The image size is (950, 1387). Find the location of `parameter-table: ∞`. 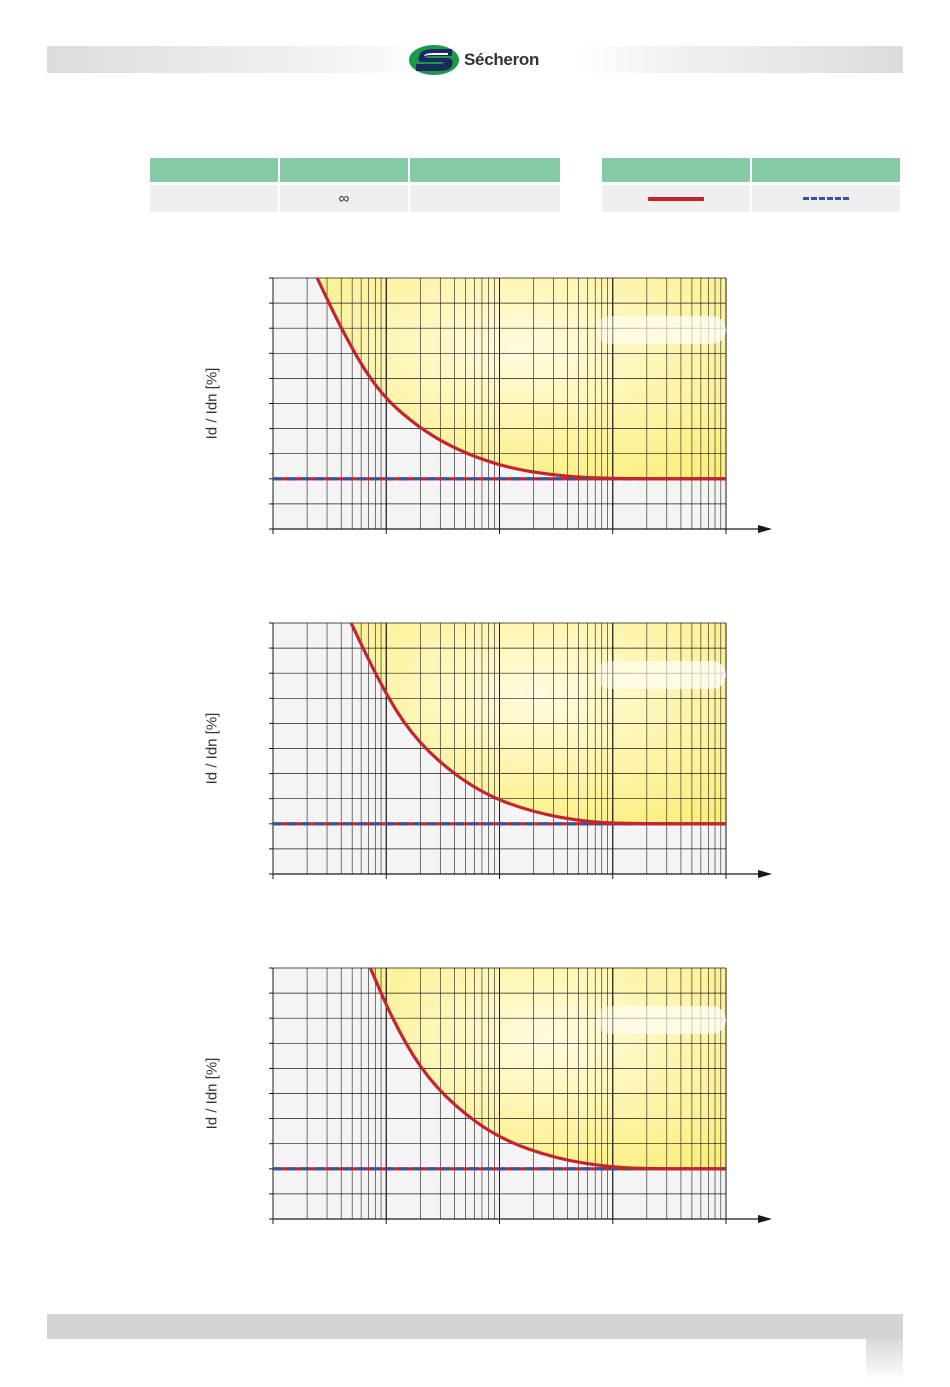

parameter-table: ∞ is located at coordinates (356, 185).